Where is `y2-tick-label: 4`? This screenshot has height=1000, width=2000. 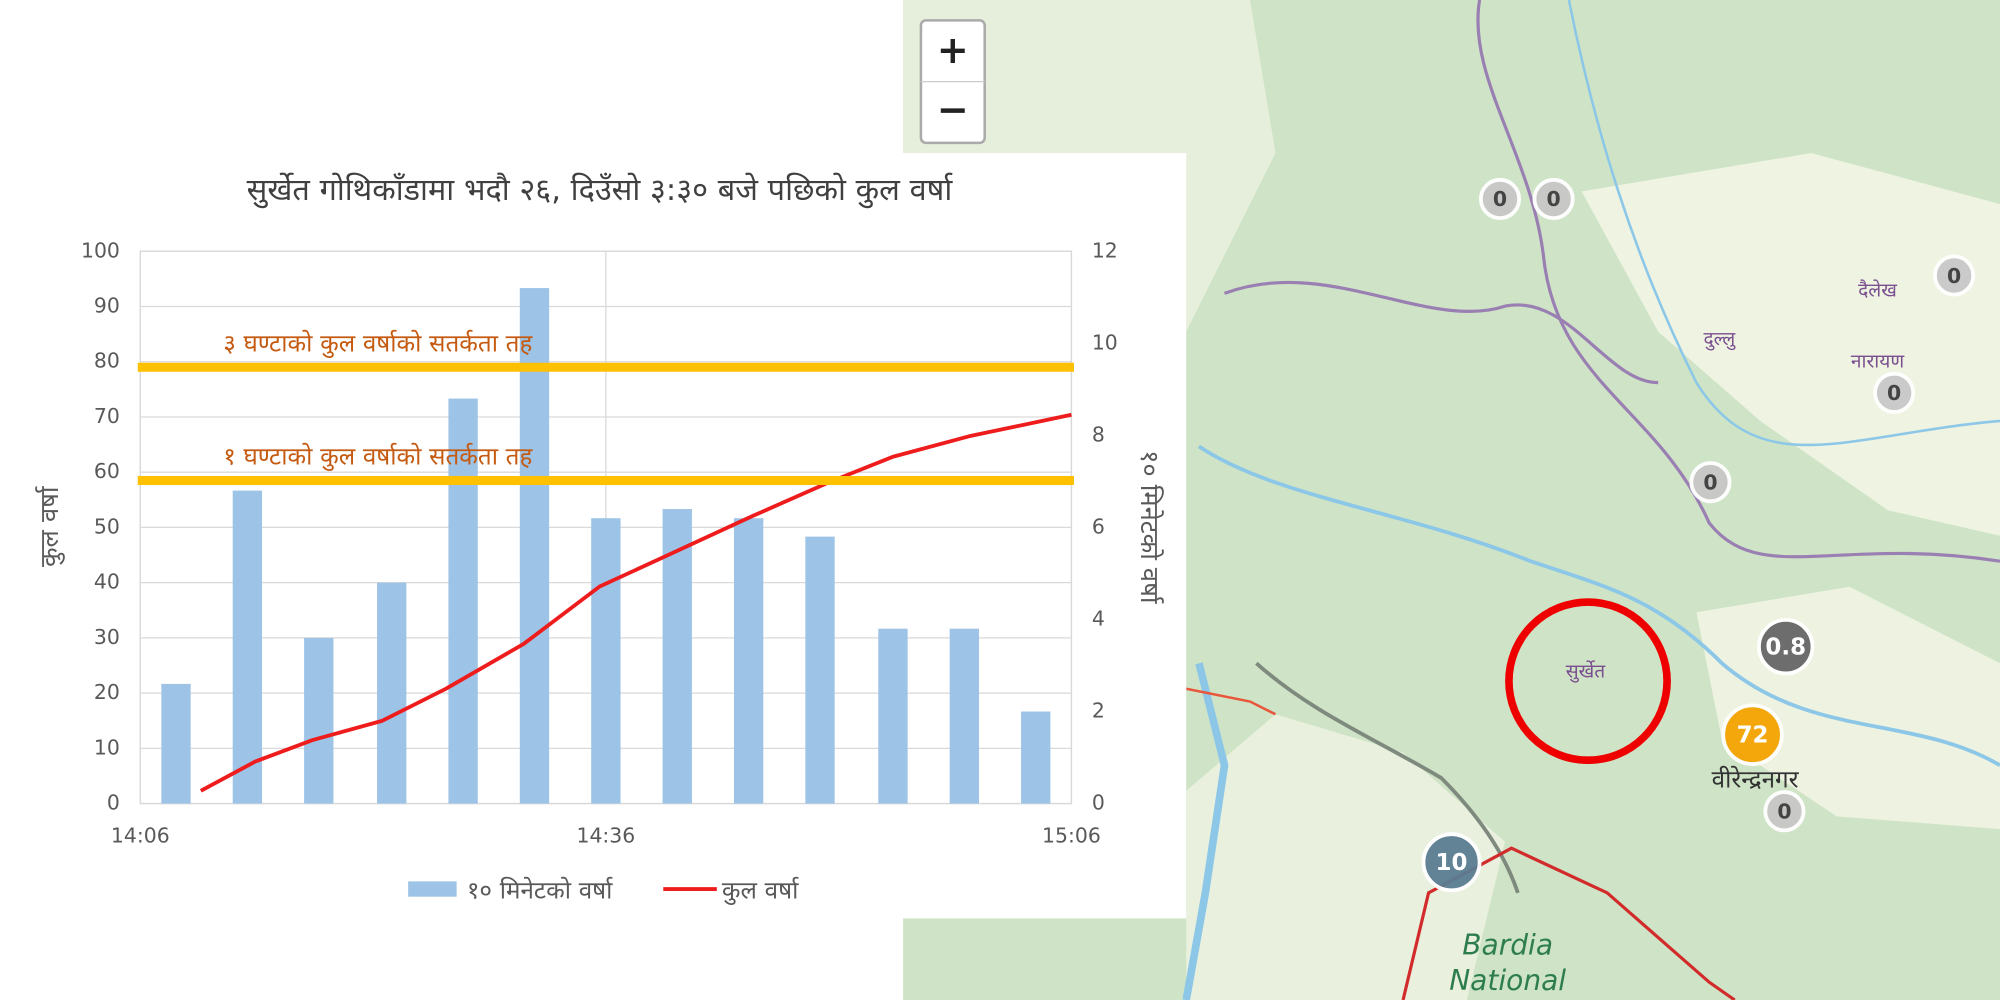
y2-tick-label: 4 is located at coordinates (1098, 618).